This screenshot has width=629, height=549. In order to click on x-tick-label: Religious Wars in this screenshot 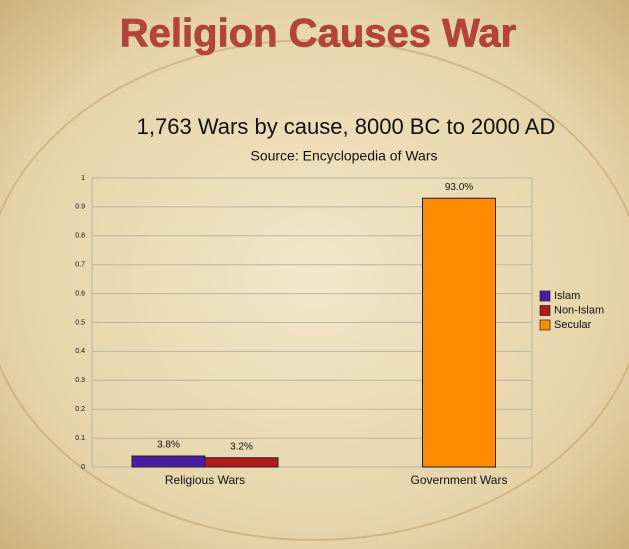, I will do `click(205, 480)`.